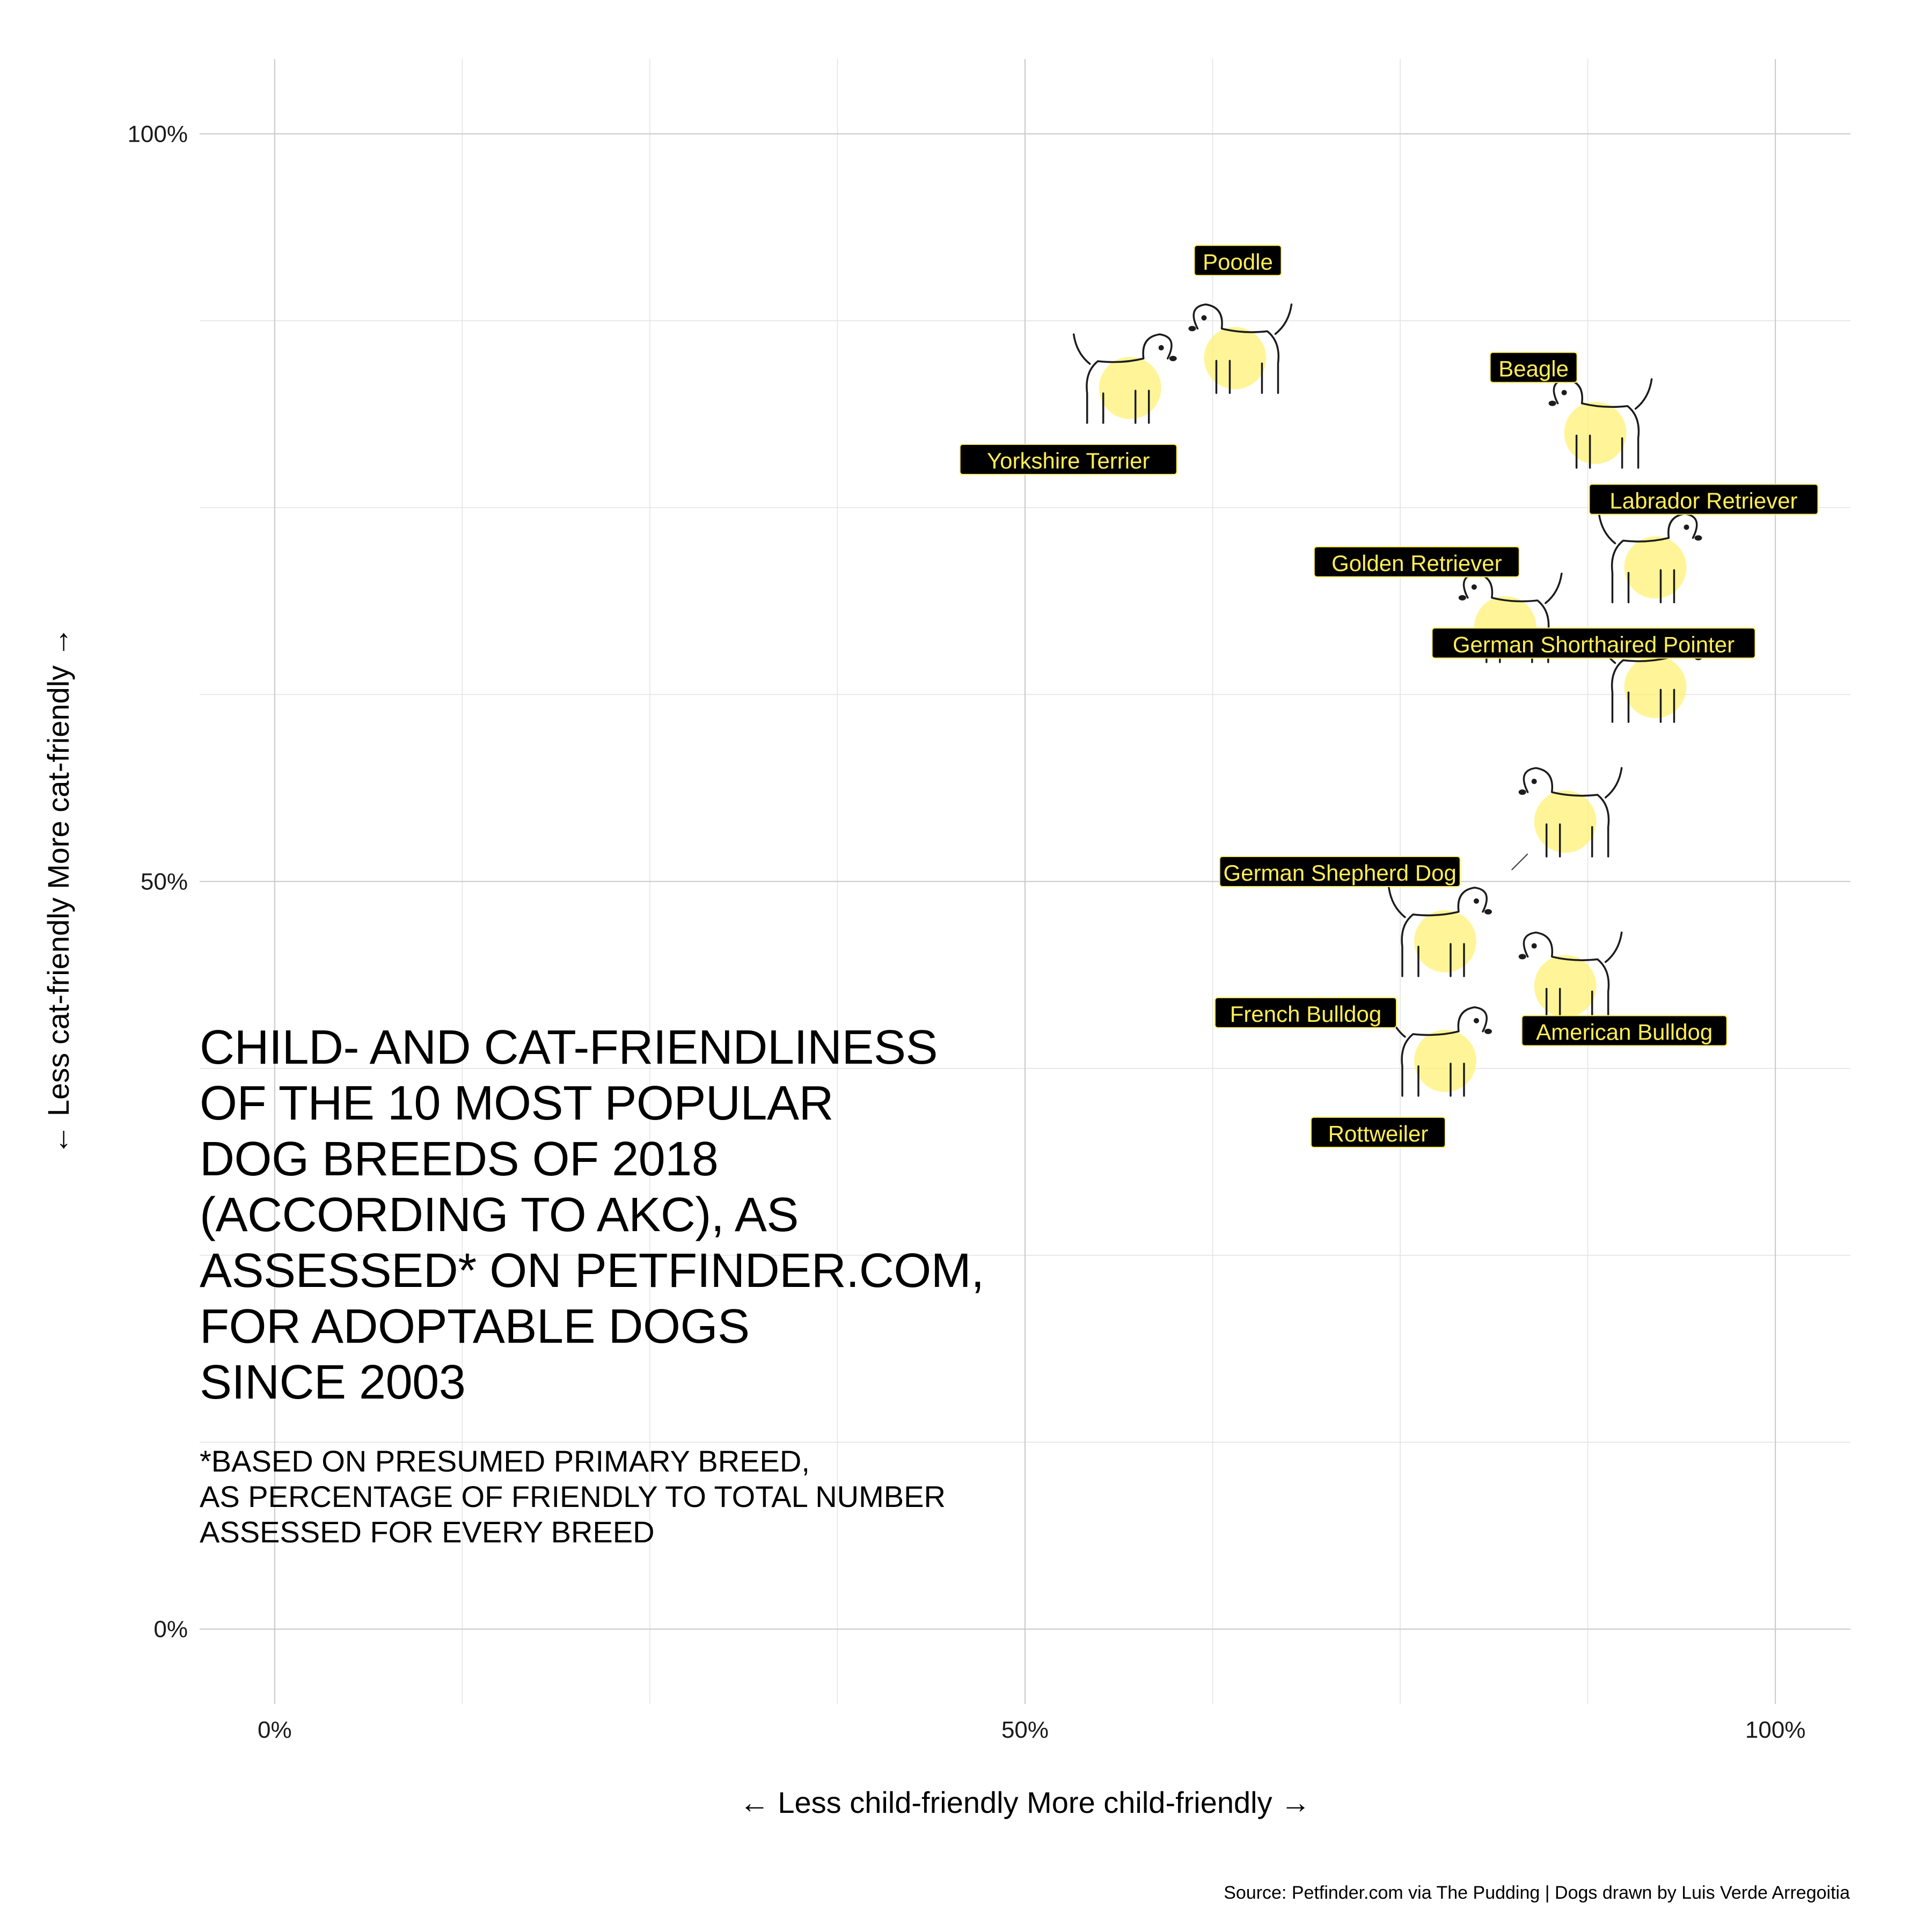  I want to click on breed-label: Rottweiler, so click(1378, 1132).